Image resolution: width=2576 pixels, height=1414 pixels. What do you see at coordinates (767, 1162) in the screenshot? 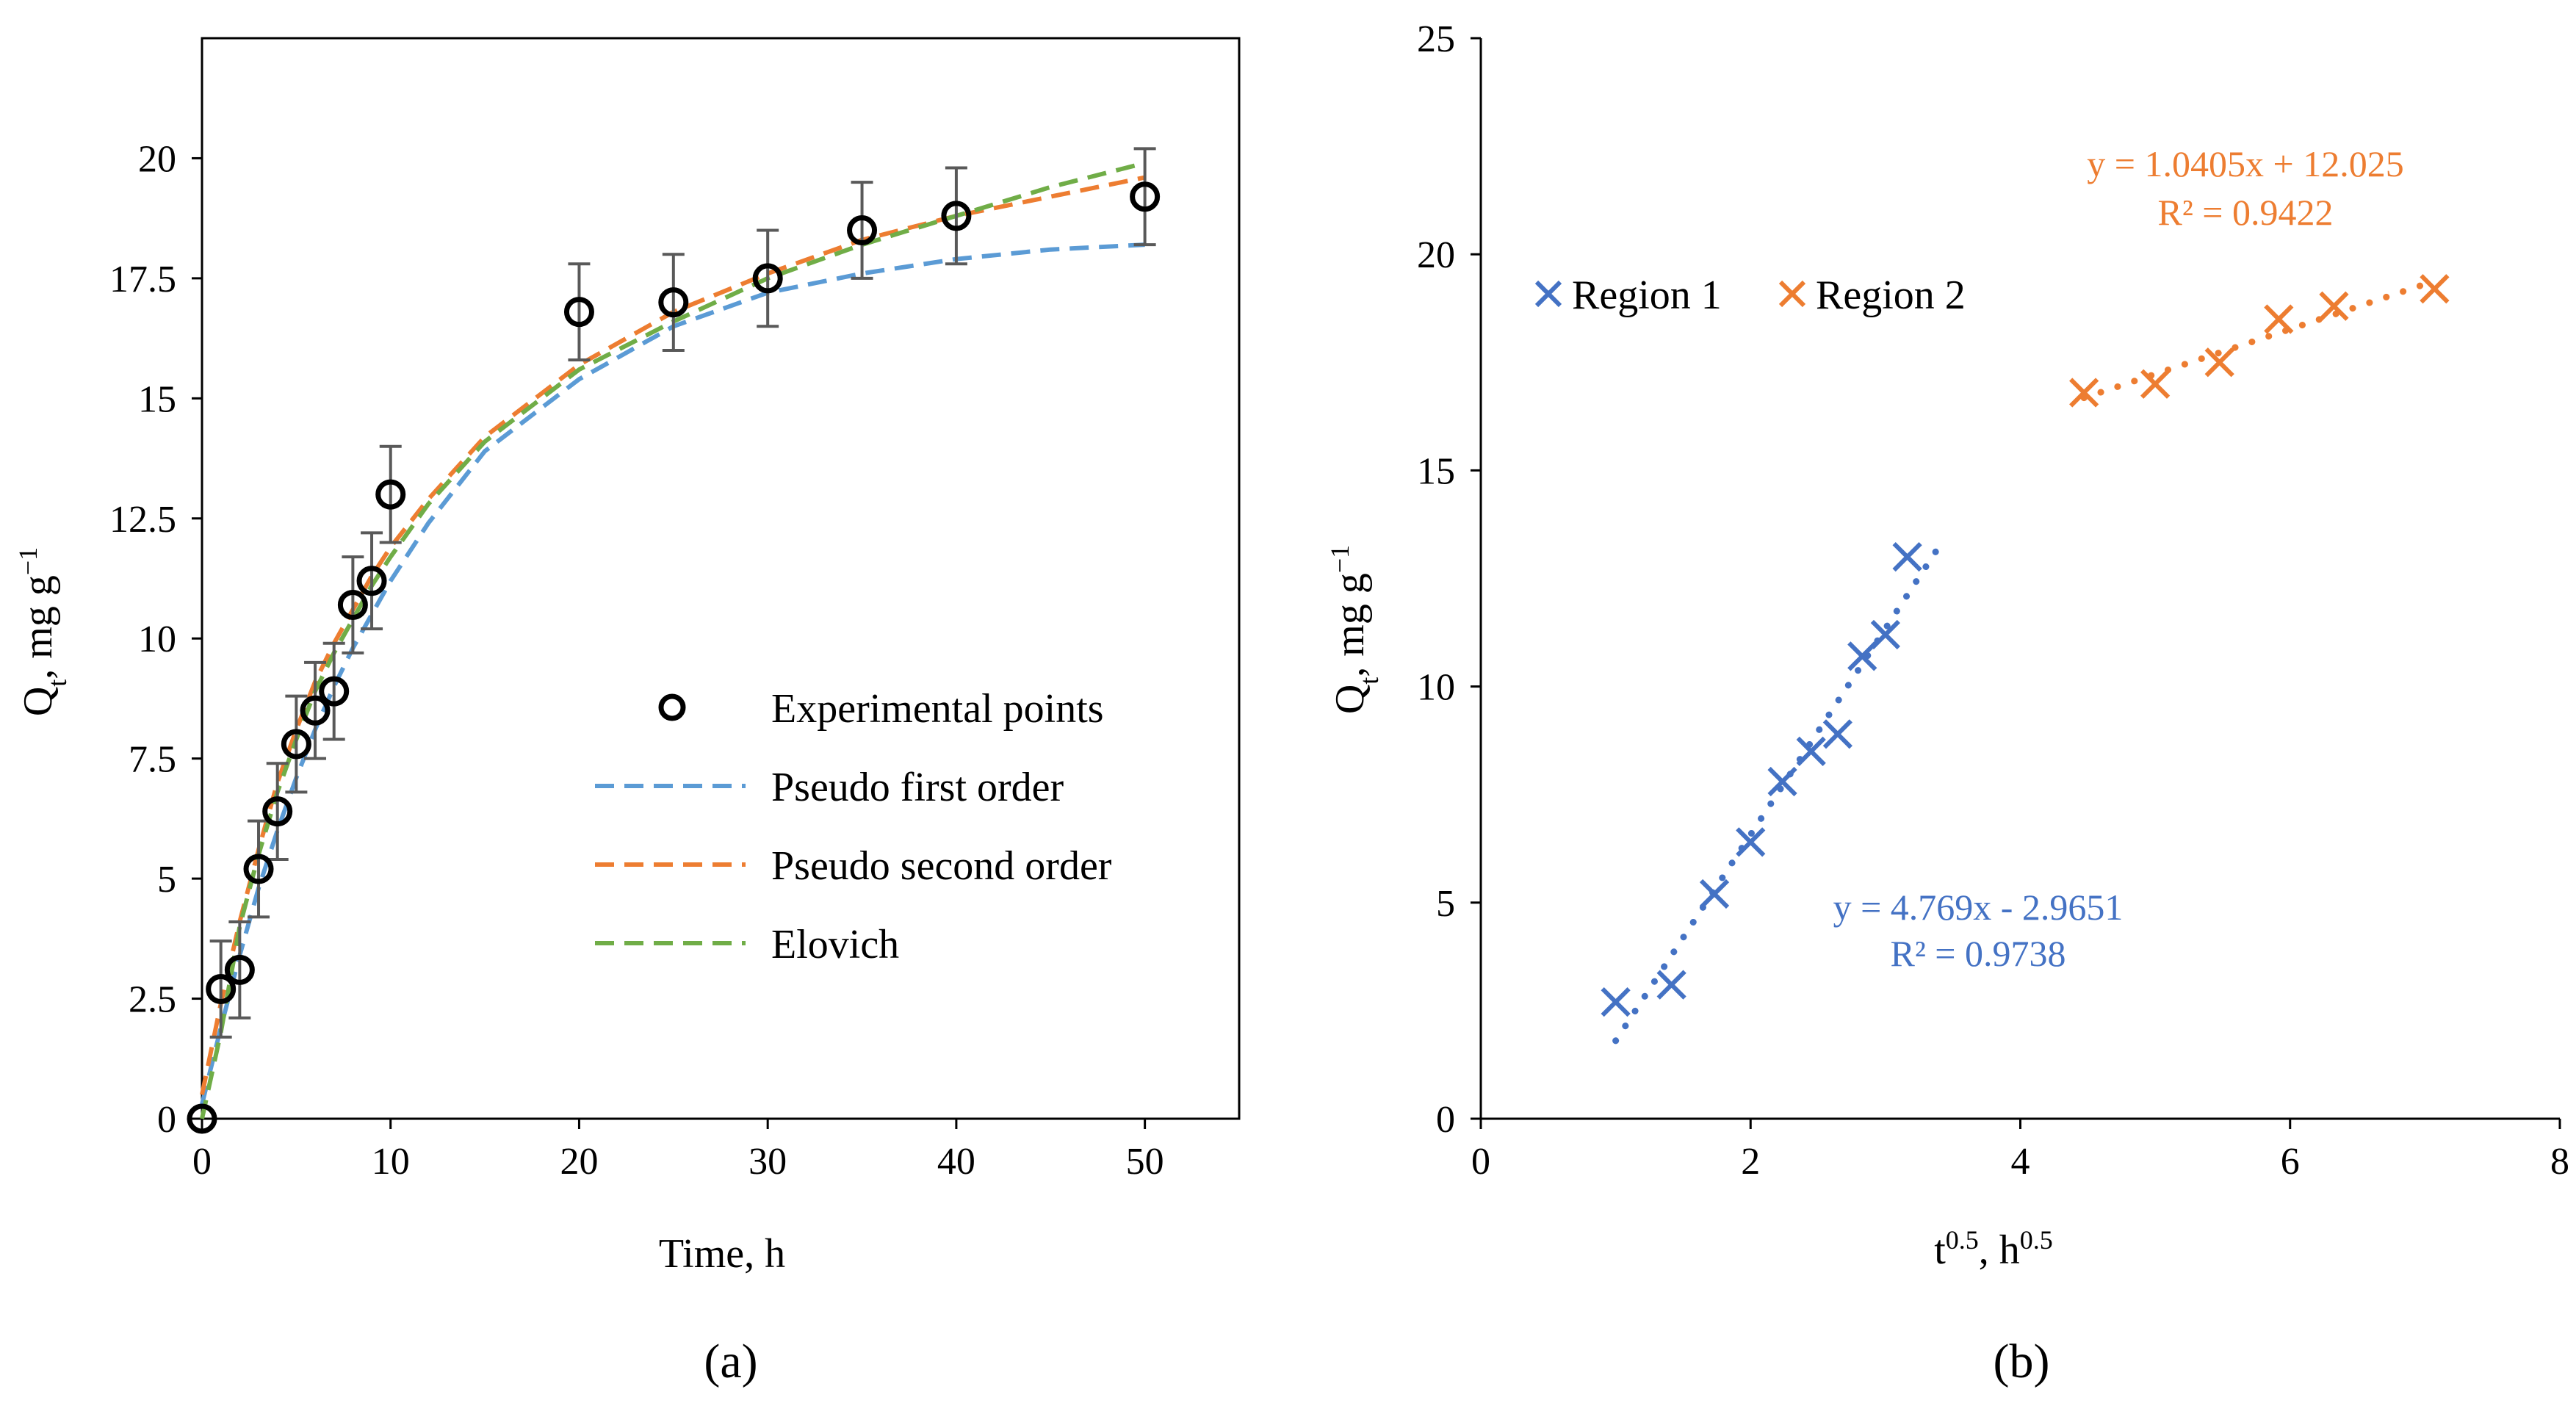
I see `x-tick-label: 30` at bounding box center [767, 1162].